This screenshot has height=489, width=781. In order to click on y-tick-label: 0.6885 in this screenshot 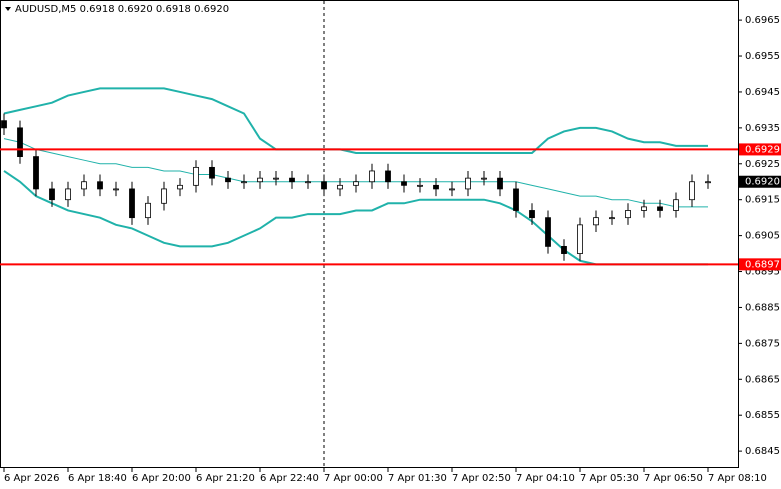, I will do `click(762, 307)`.